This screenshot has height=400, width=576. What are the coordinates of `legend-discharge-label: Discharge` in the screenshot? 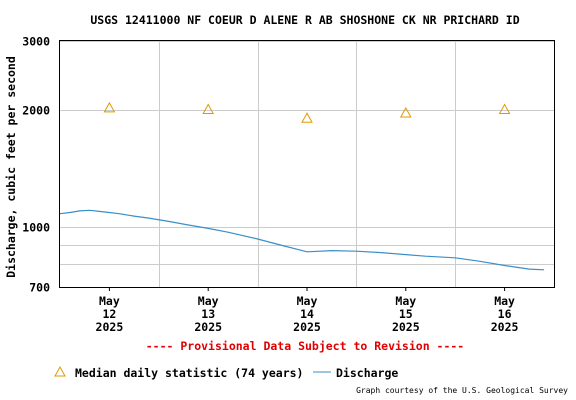 It's located at (367, 373).